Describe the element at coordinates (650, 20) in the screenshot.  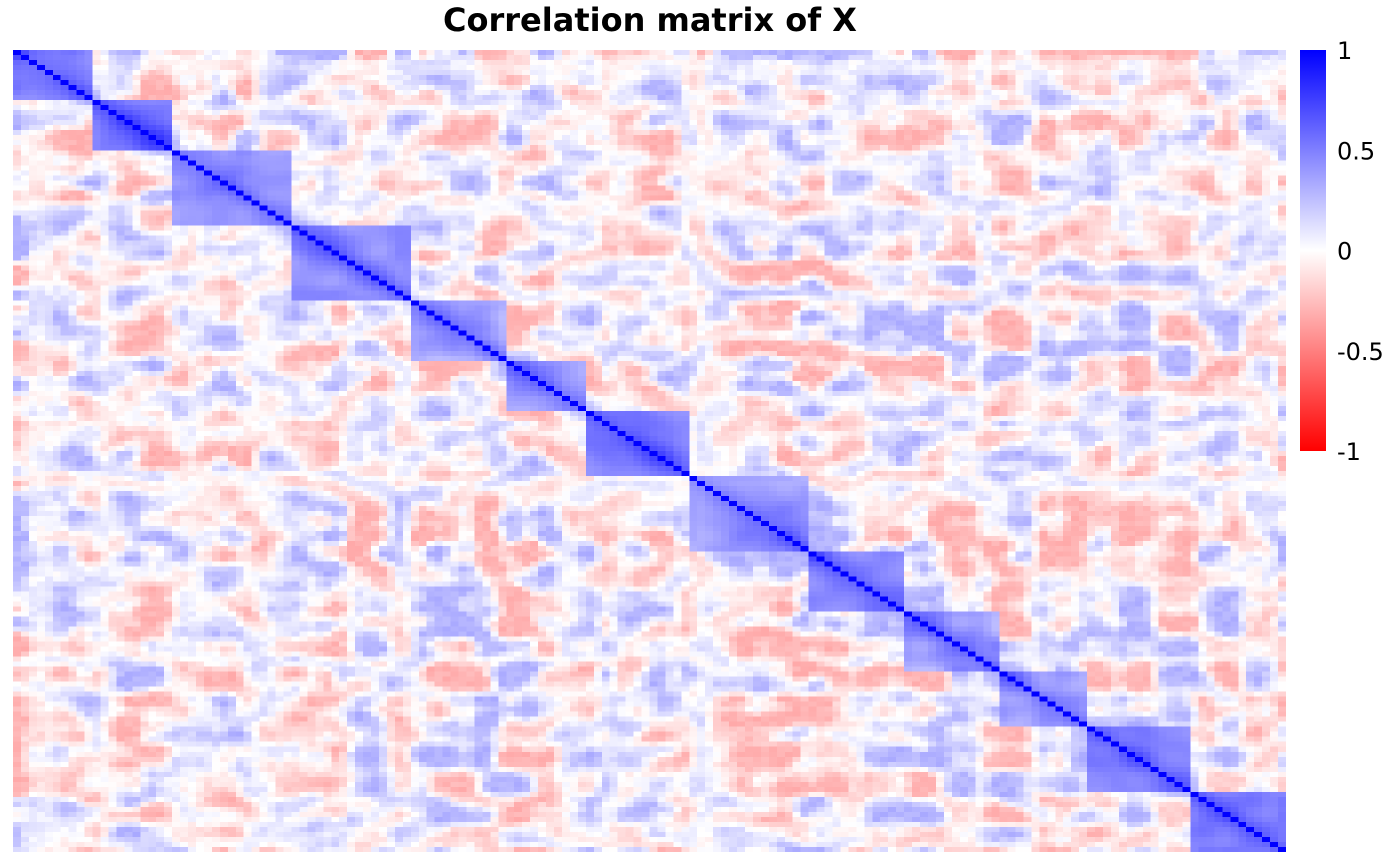
I see `chart-title: Correlation matrix of X` at that location.